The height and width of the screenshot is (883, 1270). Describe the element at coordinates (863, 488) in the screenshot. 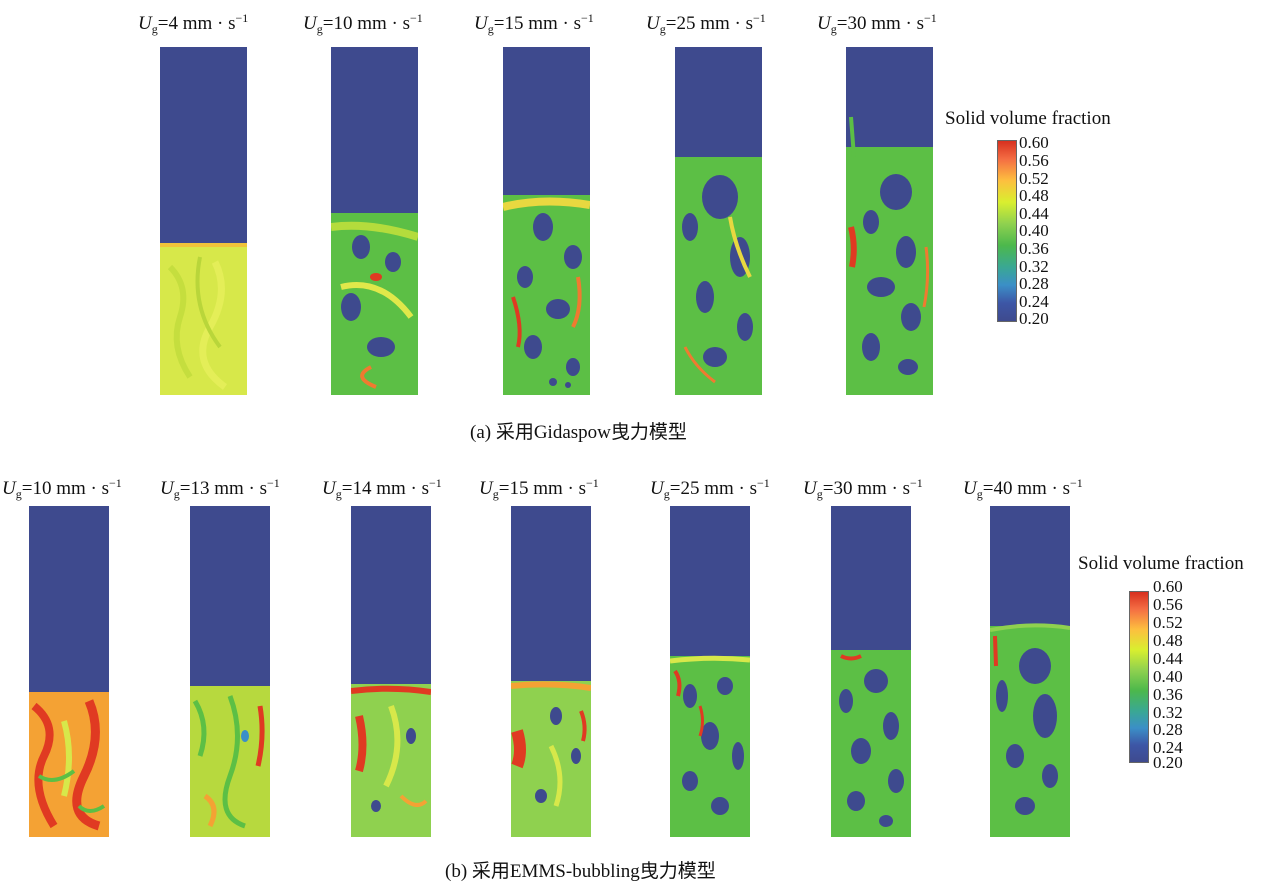

I see `ug-label-b-6: Ug=30 mm · s−1` at that location.